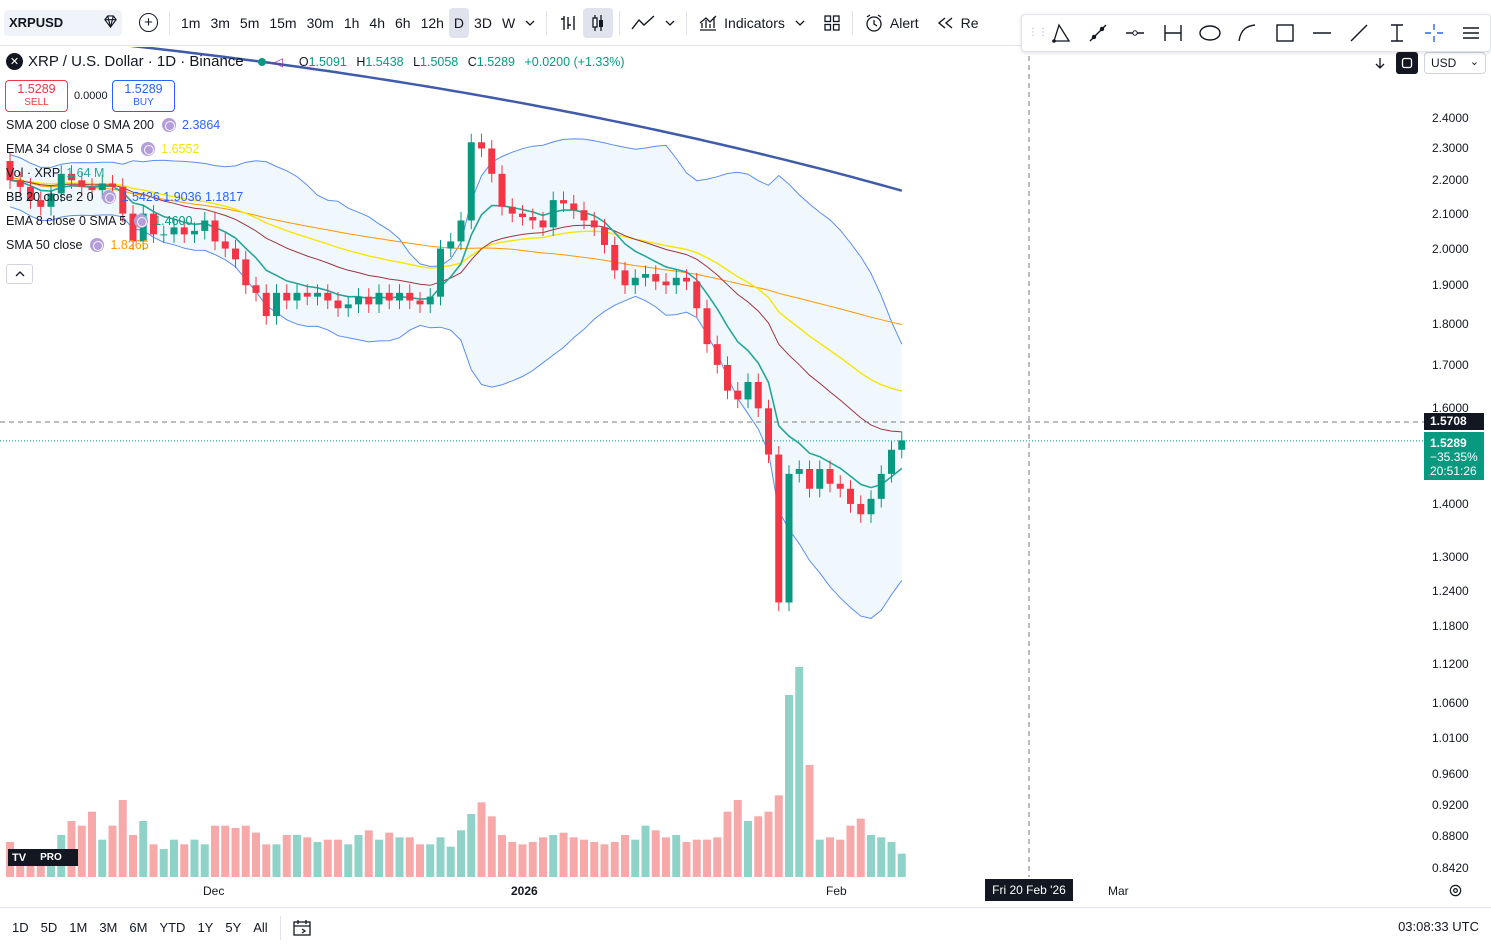  Describe the element at coordinates (483, 22) in the screenshot. I see `interval-3d-button: 3D` at that location.